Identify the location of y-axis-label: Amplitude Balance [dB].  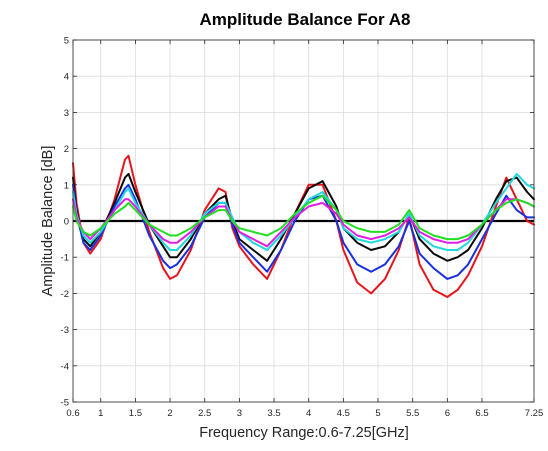
(48, 221).